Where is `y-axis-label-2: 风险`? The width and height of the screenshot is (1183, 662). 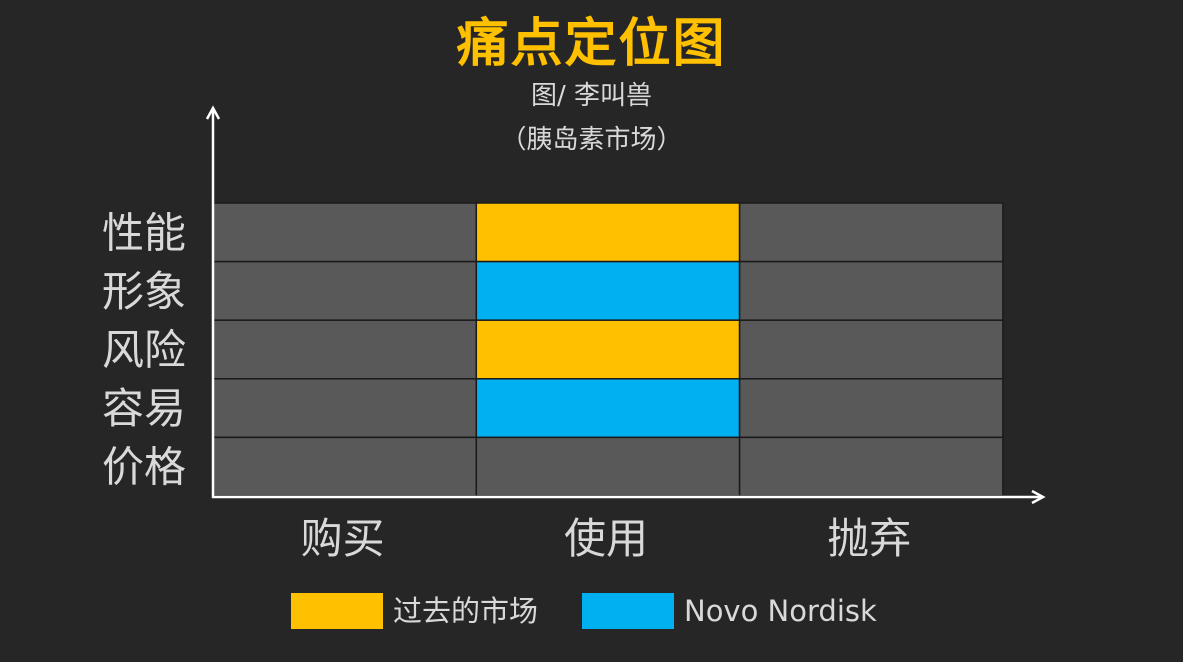
y-axis-label-2: 风险 is located at coordinates (144, 350).